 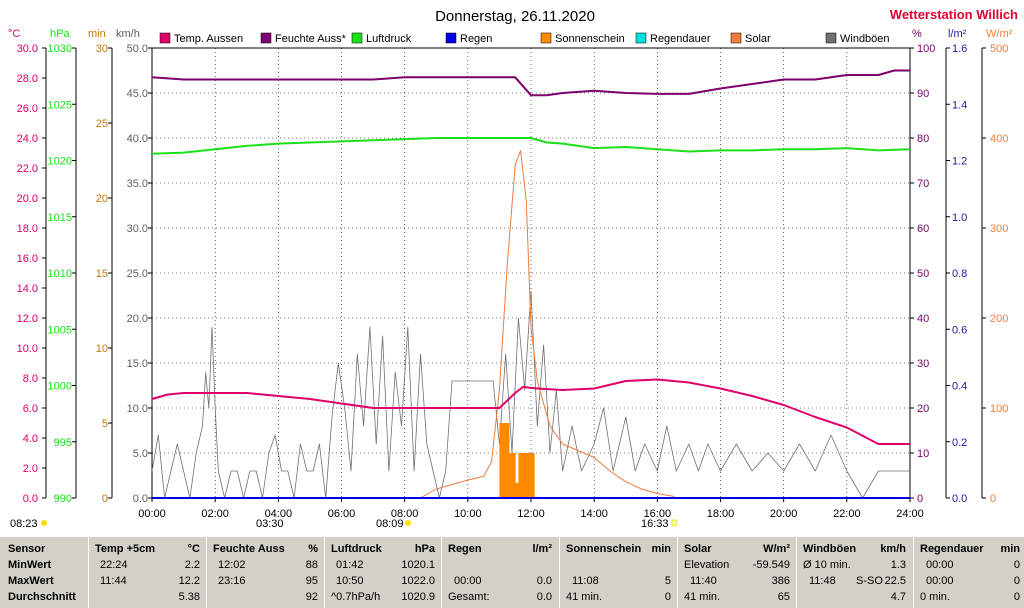 What do you see at coordinates (827, 565) in the screenshot?
I see `wind-avg-label: Ø 10 min.` at bounding box center [827, 565].